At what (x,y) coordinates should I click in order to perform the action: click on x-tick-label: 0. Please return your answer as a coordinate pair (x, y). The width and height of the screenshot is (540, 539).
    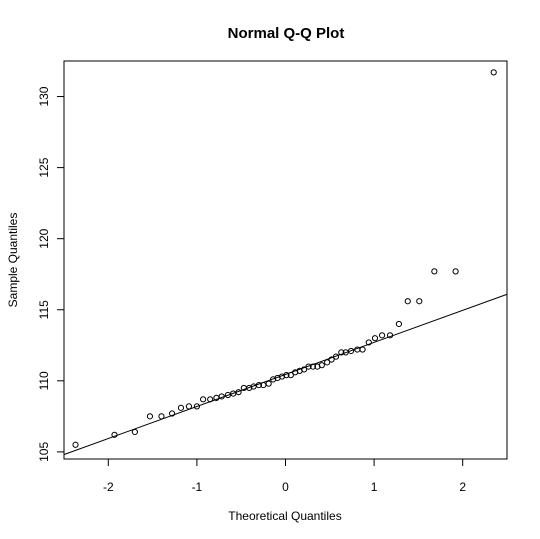
    Looking at the image, I should click on (285, 487).